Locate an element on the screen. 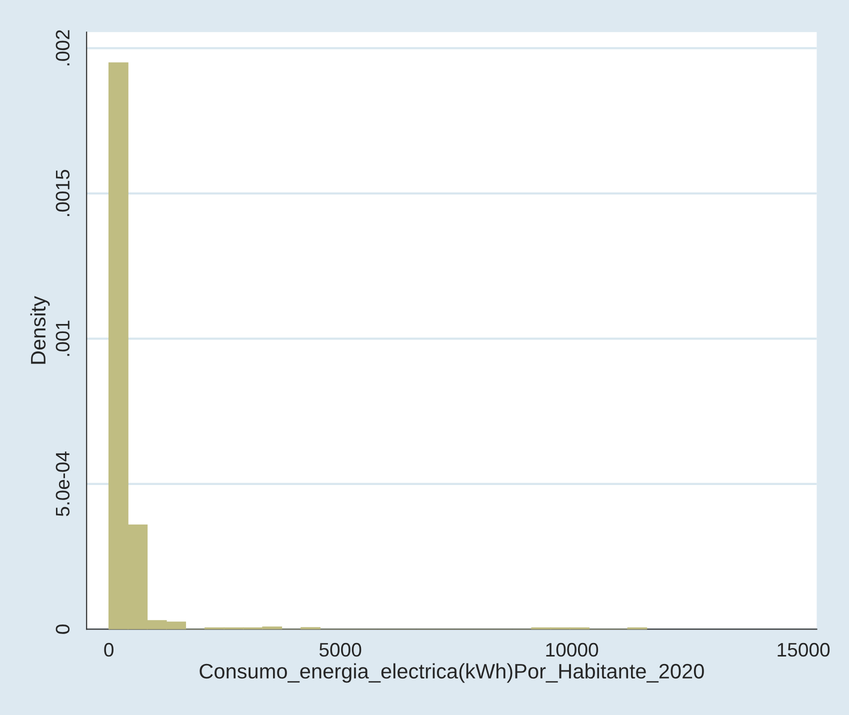  x-tick-label: 15000 is located at coordinates (804, 649).